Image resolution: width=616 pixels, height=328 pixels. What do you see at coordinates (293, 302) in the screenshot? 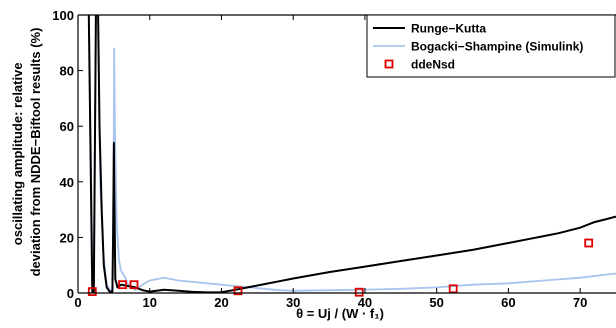
I see `x-tick-label: 30` at bounding box center [293, 302].